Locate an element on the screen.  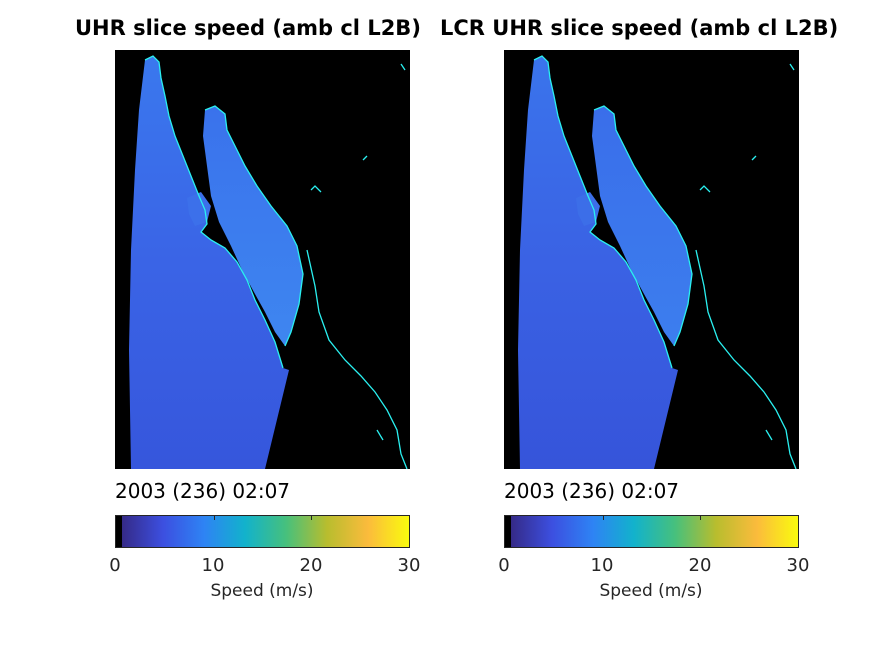
panel-1-timestamp: 2003 (236) 02:07 is located at coordinates (203, 491).